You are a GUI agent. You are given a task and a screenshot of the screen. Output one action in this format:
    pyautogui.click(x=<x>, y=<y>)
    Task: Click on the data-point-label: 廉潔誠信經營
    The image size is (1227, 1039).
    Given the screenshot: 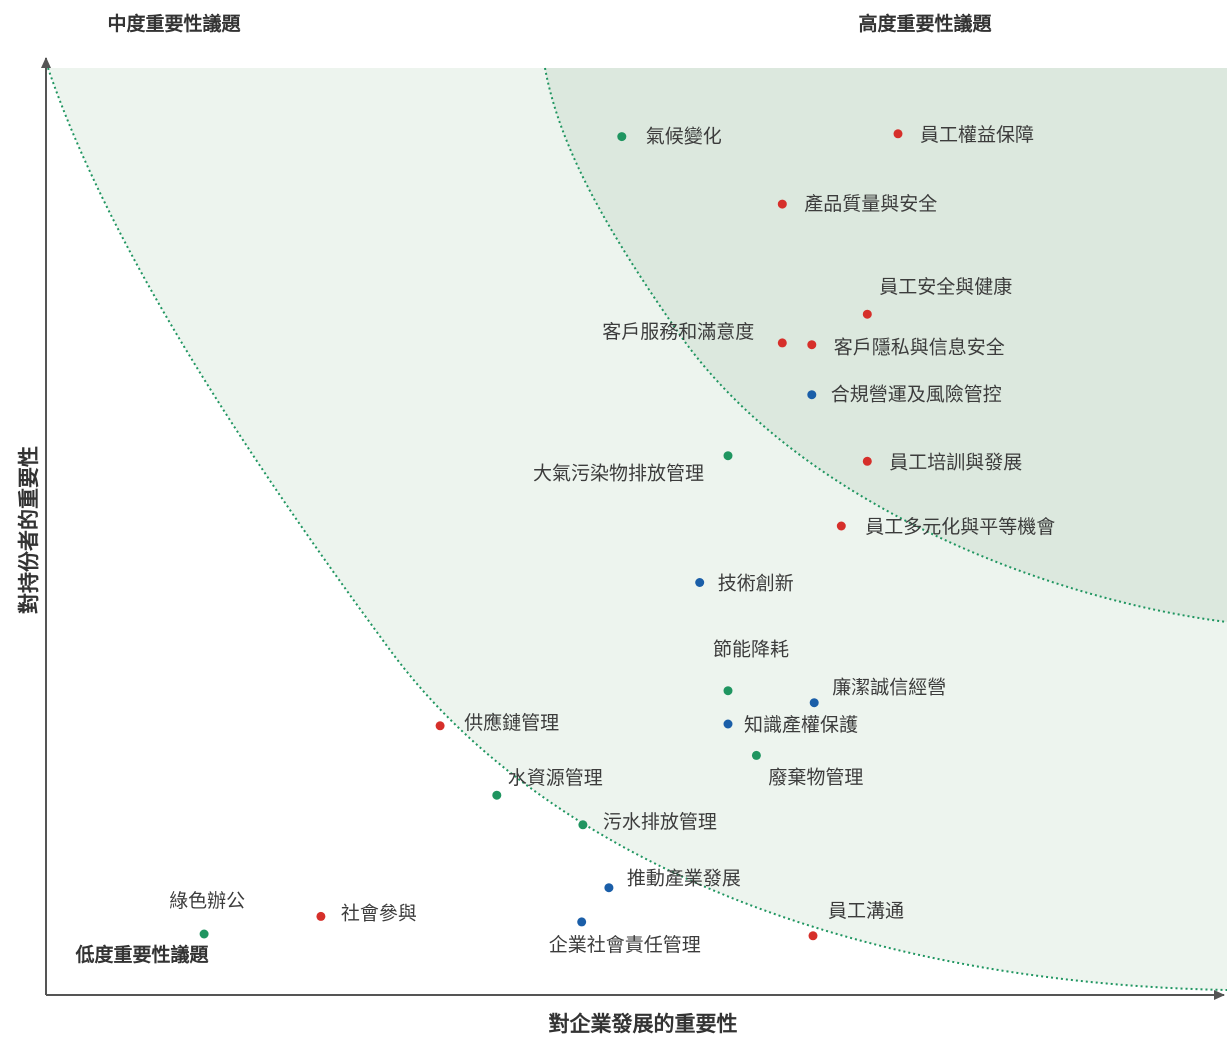 What is the action you would take?
    pyautogui.click(x=889, y=688)
    